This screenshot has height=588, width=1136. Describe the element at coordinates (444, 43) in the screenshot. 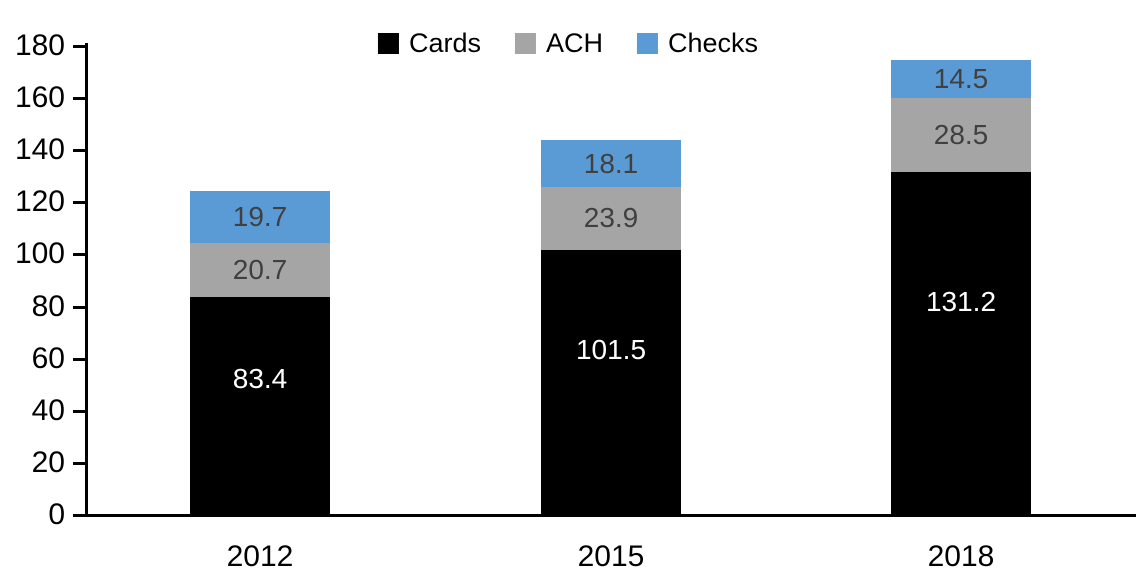

I see `legend-label-cards: Cards` at that location.